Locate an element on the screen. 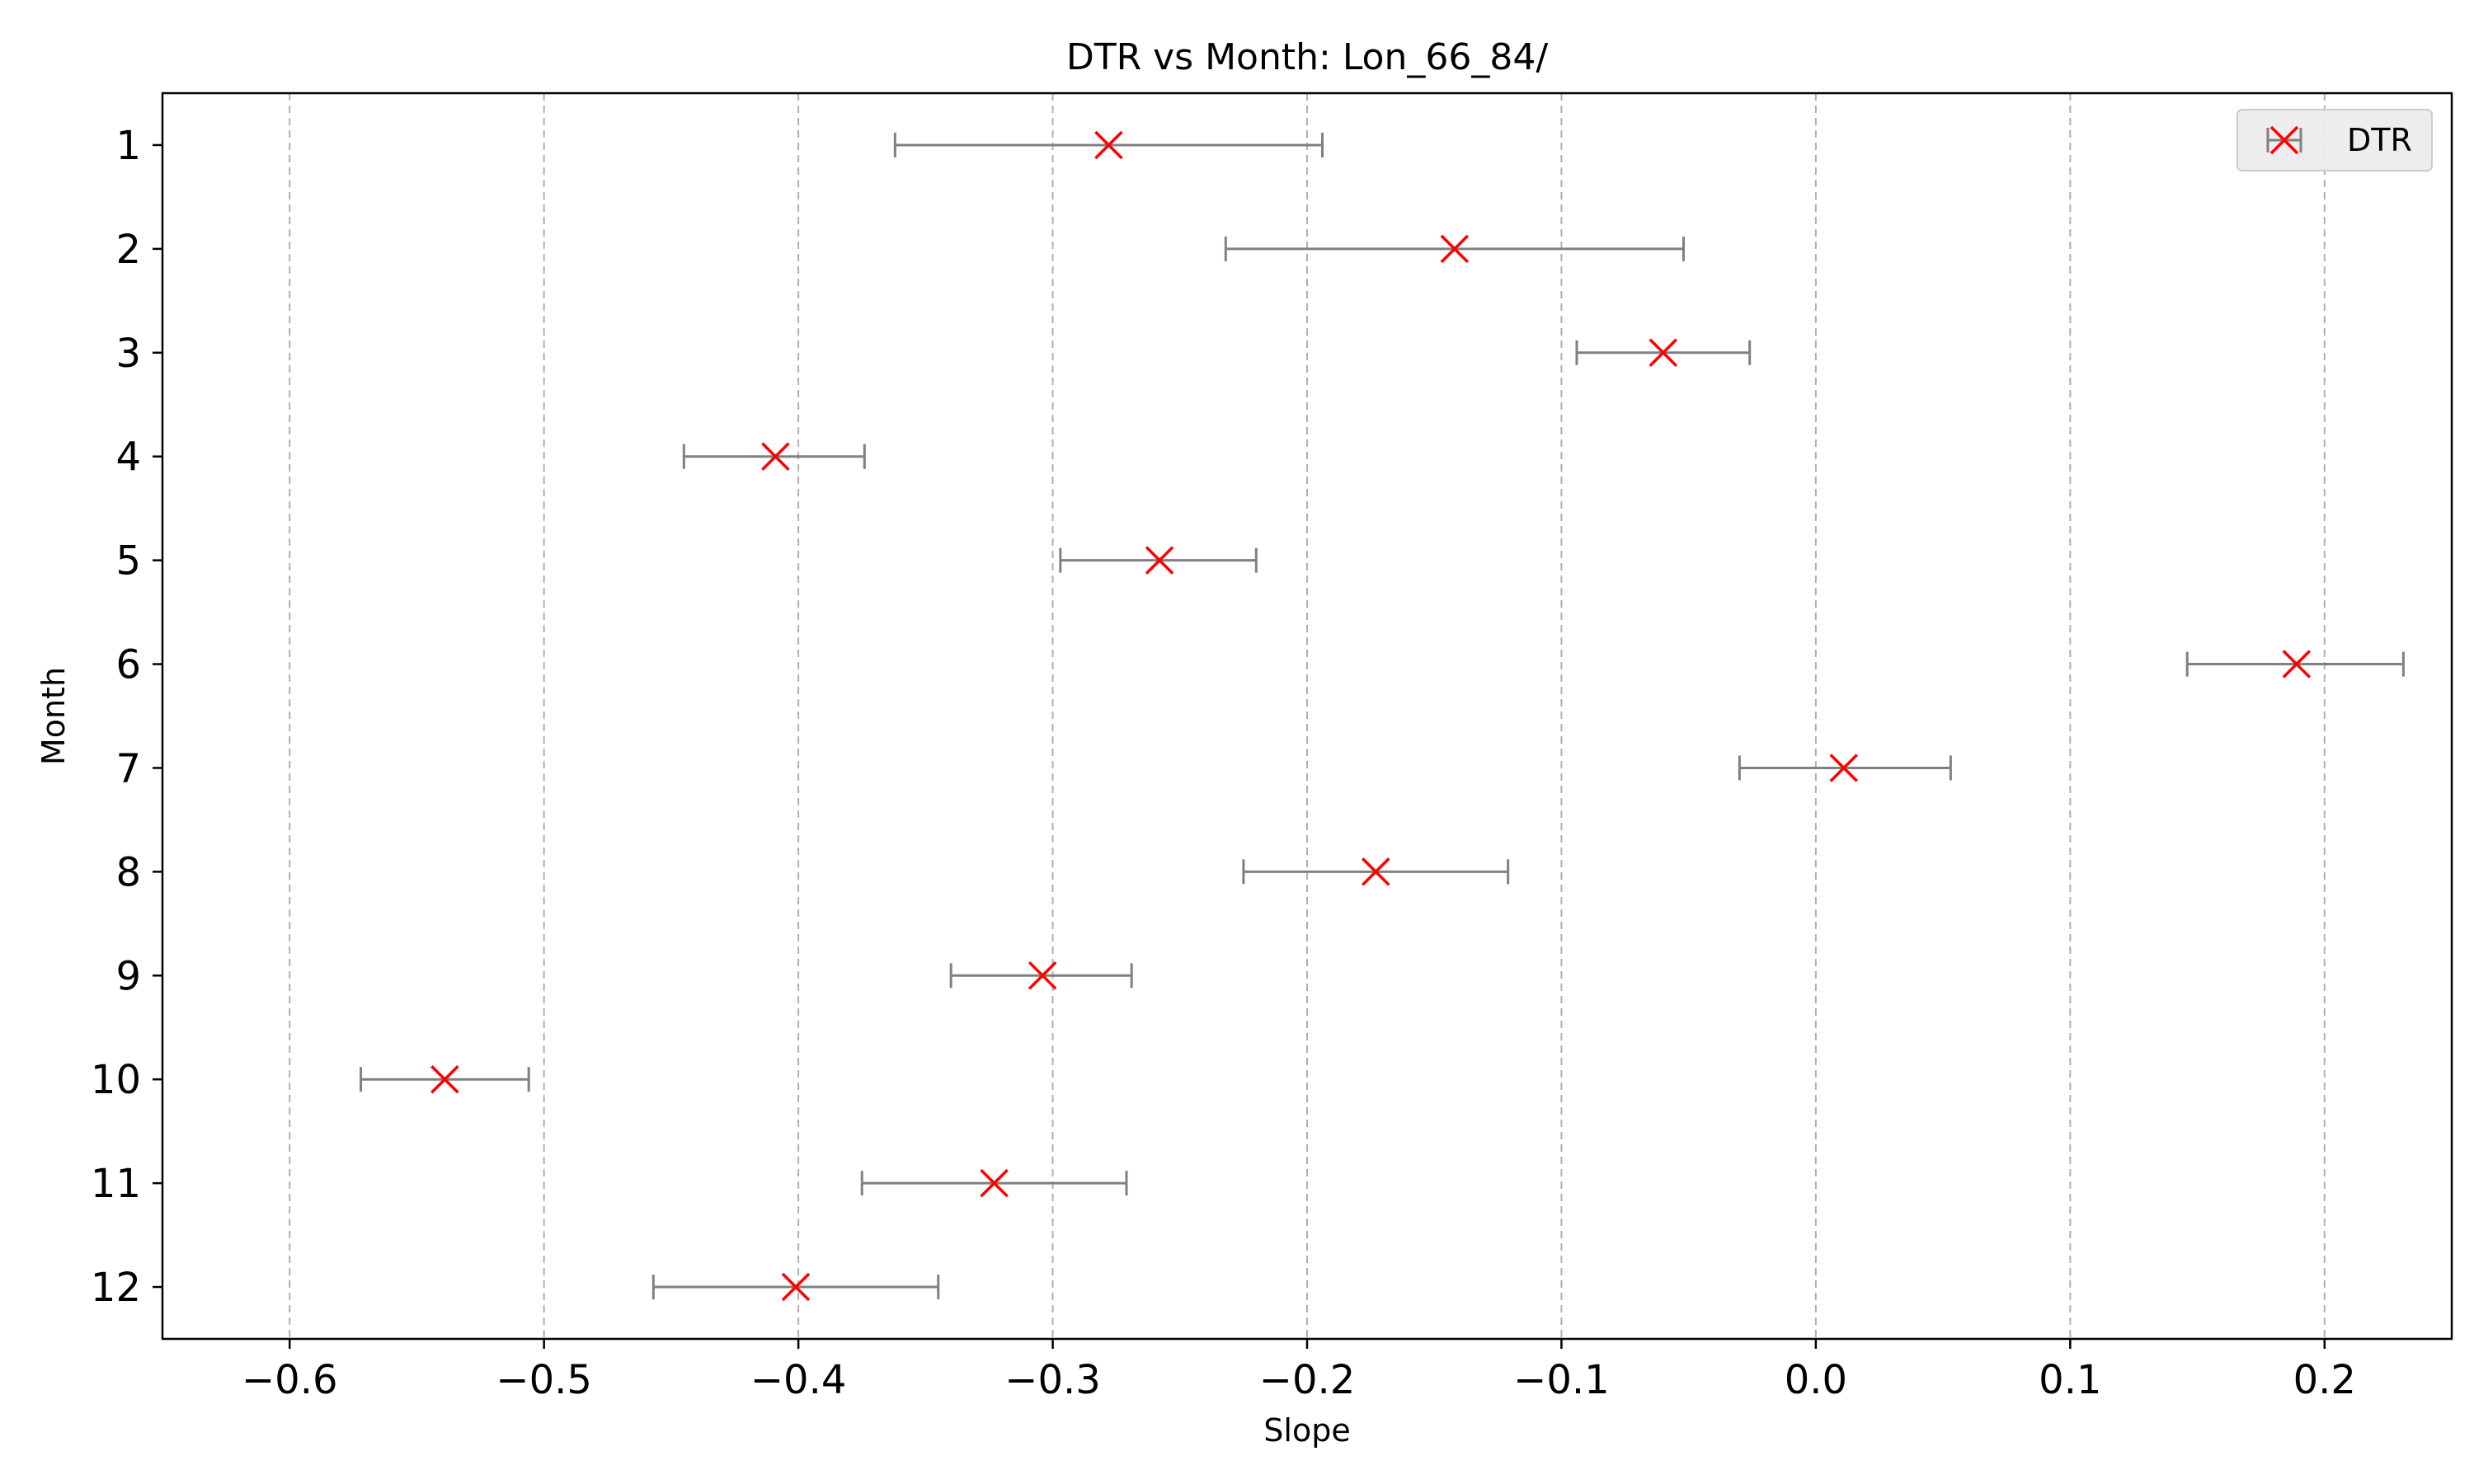 The width and height of the screenshot is (2474, 1484). x-tick-label: −0.4 is located at coordinates (798, 1380).